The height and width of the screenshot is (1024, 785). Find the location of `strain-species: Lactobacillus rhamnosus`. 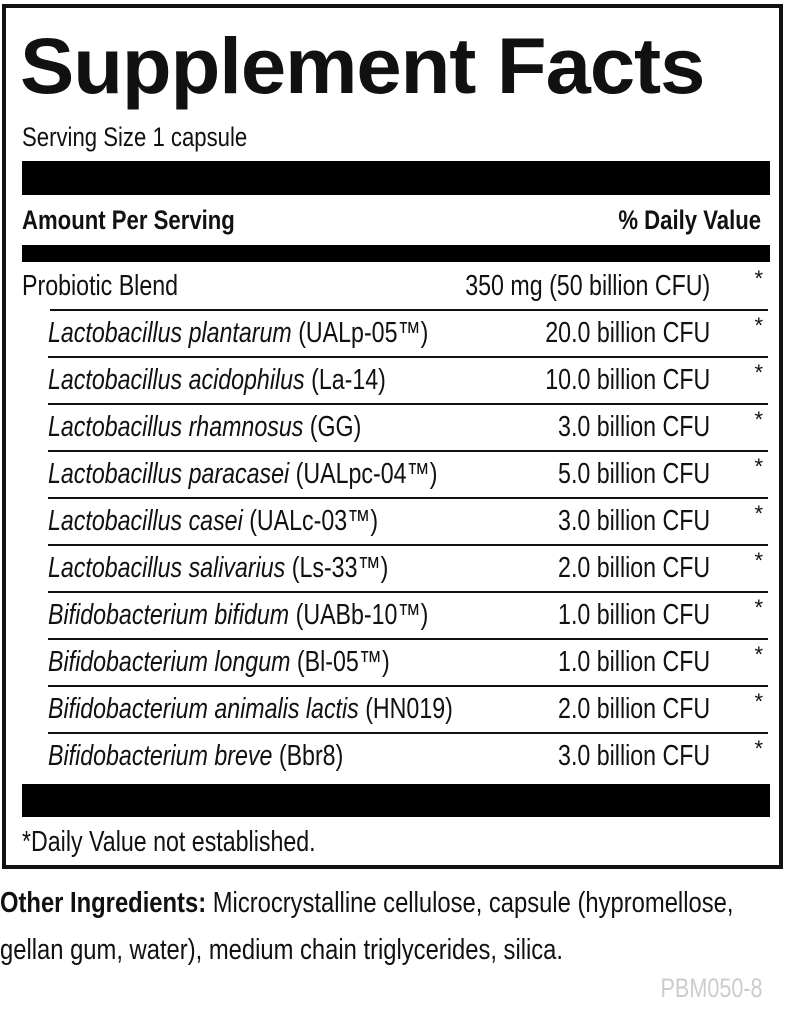

strain-species: Lactobacillus rhamnosus is located at coordinates (176, 427).